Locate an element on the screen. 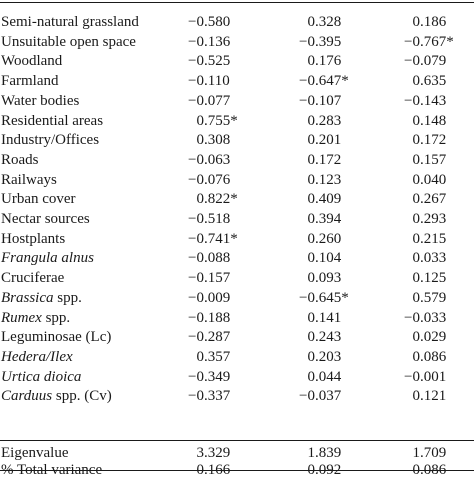 This screenshot has height=480, width=474. row-label: Railways is located at coordinates (29, 179).